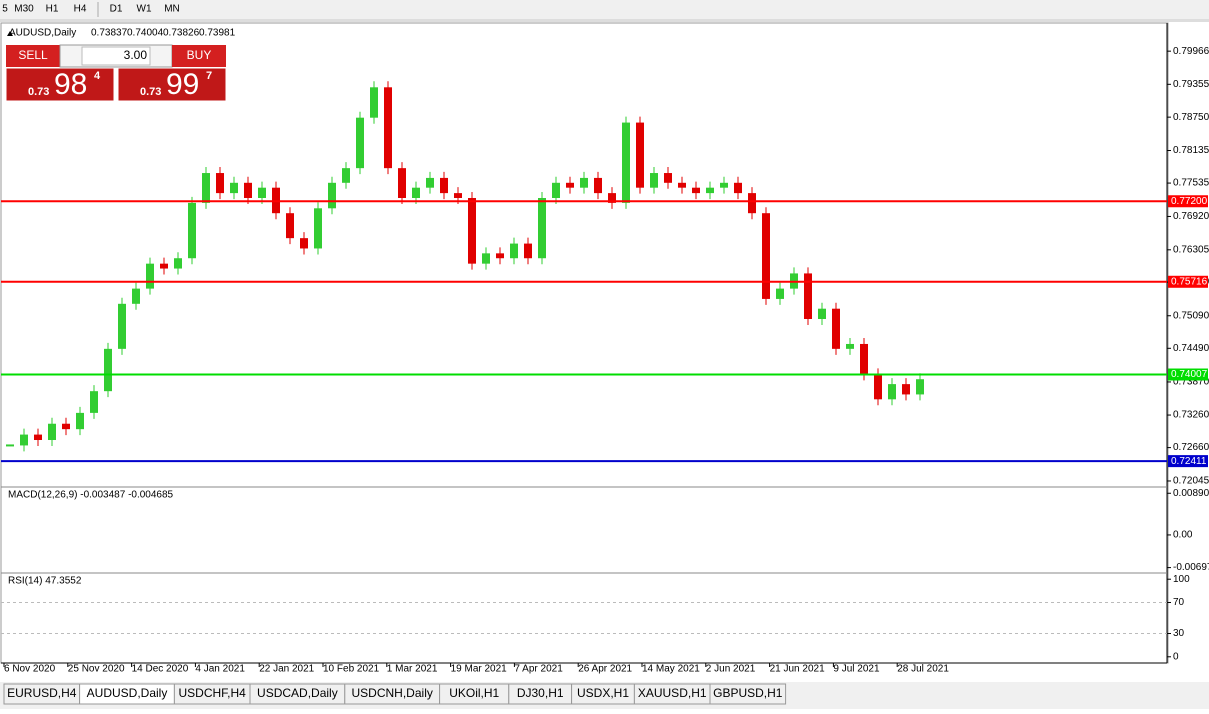 The width and height of the screenshot is (1209, 714). I want to click on x-tick-label: 28 Jul 2021, so click(923, 669).